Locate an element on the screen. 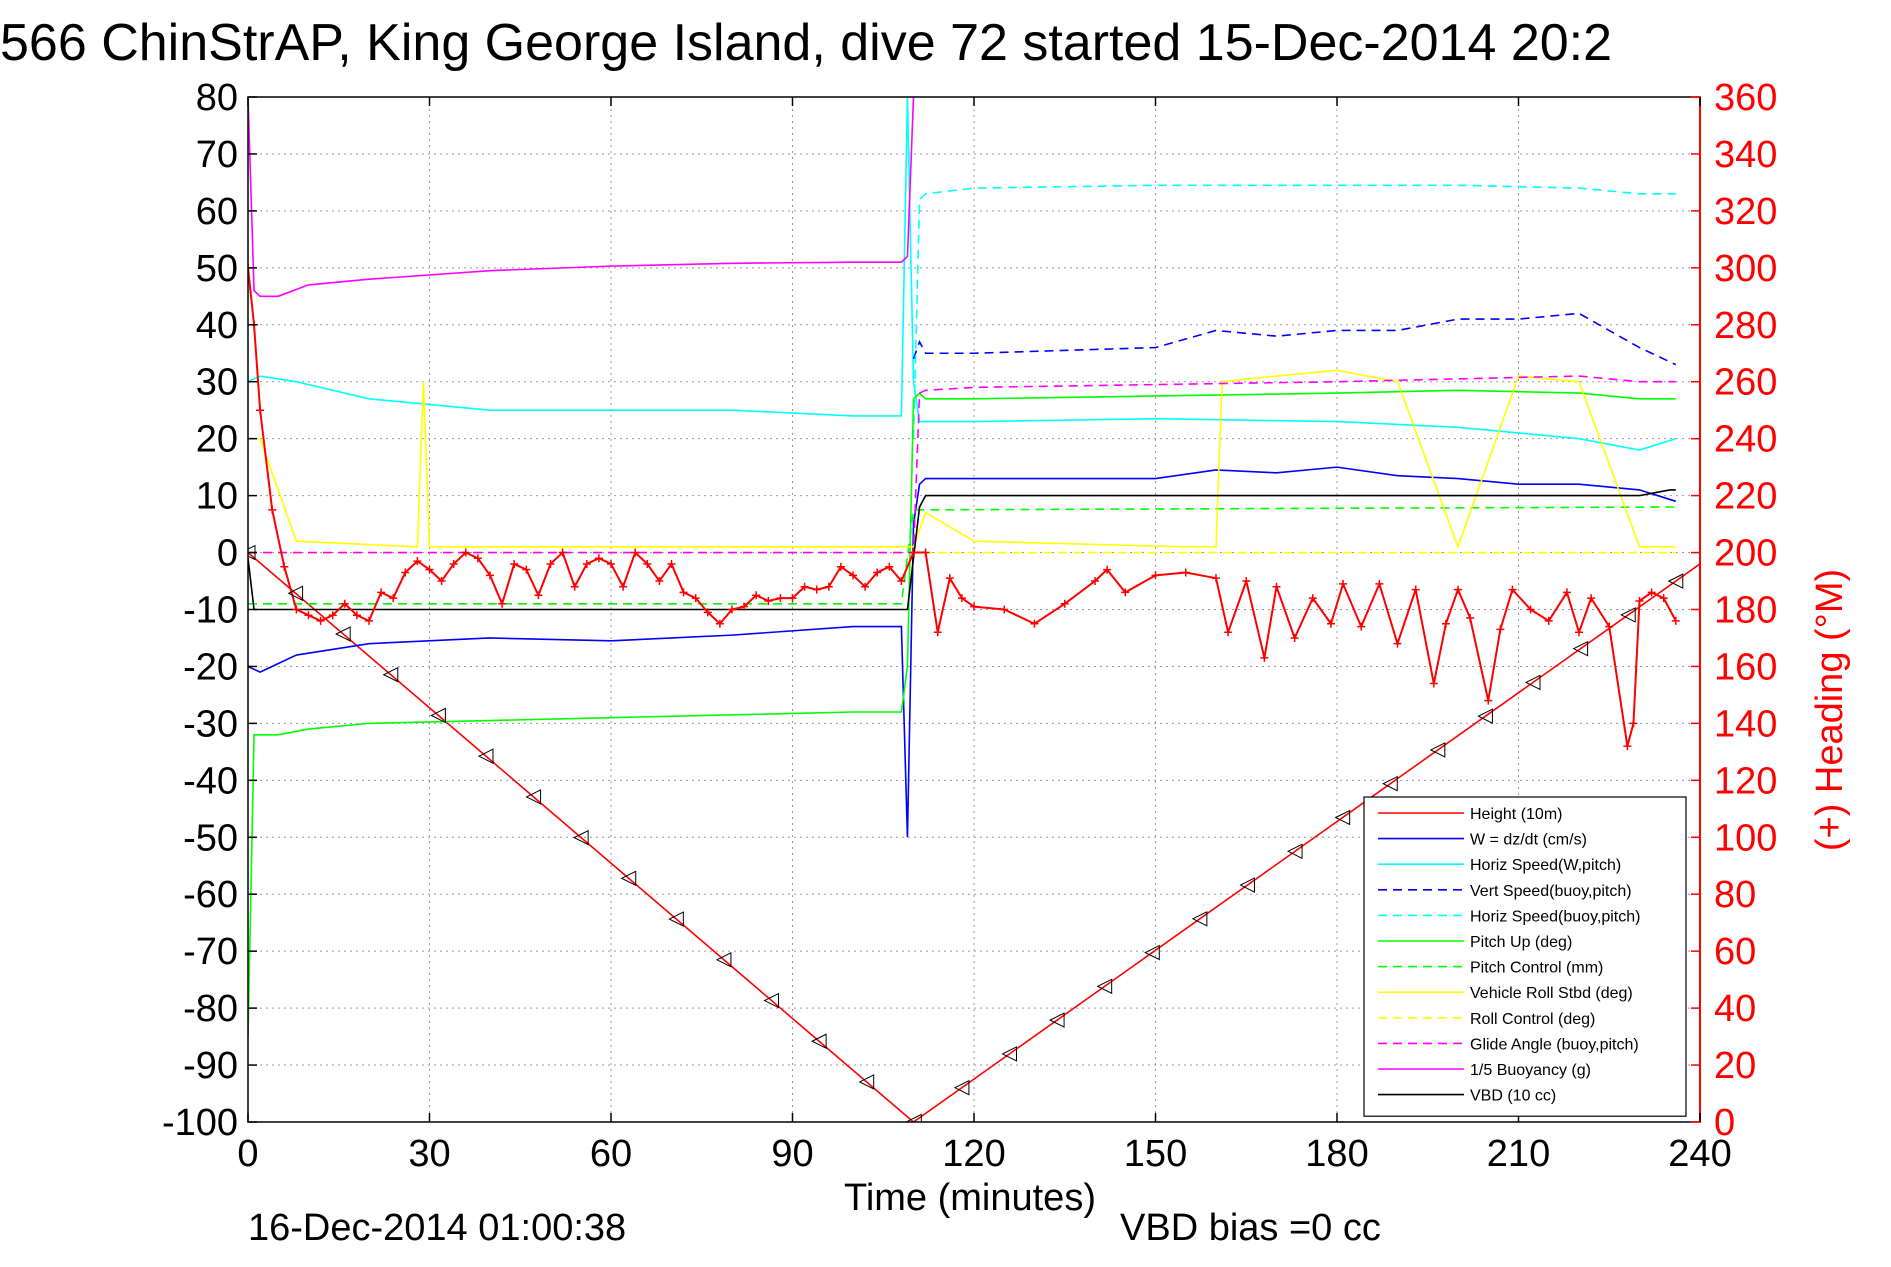 This screenshot has height=1267, width=1891. legend-label: Roll Control (deg) is located at coordinates (1532, 1019).